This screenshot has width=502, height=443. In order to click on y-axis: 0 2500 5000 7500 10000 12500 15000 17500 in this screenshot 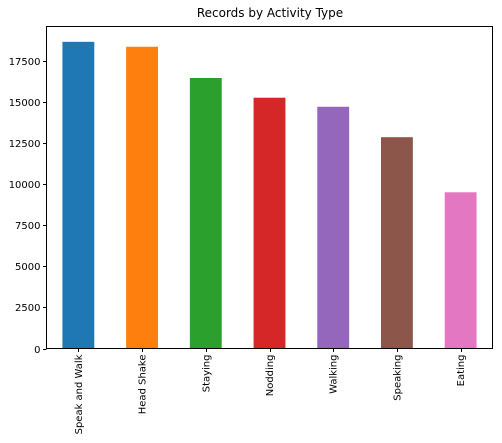, I will do `click(28, 206)`.